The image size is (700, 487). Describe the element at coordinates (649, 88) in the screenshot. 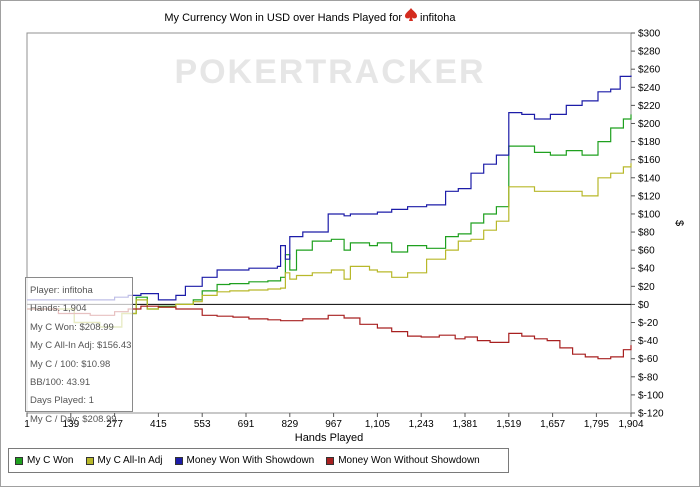

I see `y-tick-label: $240` at that location.